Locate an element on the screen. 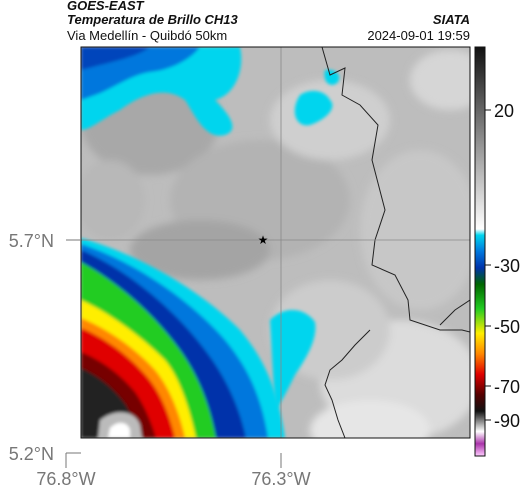 The image size is (526, 491). colorbar is located at coordinates (480, 251).